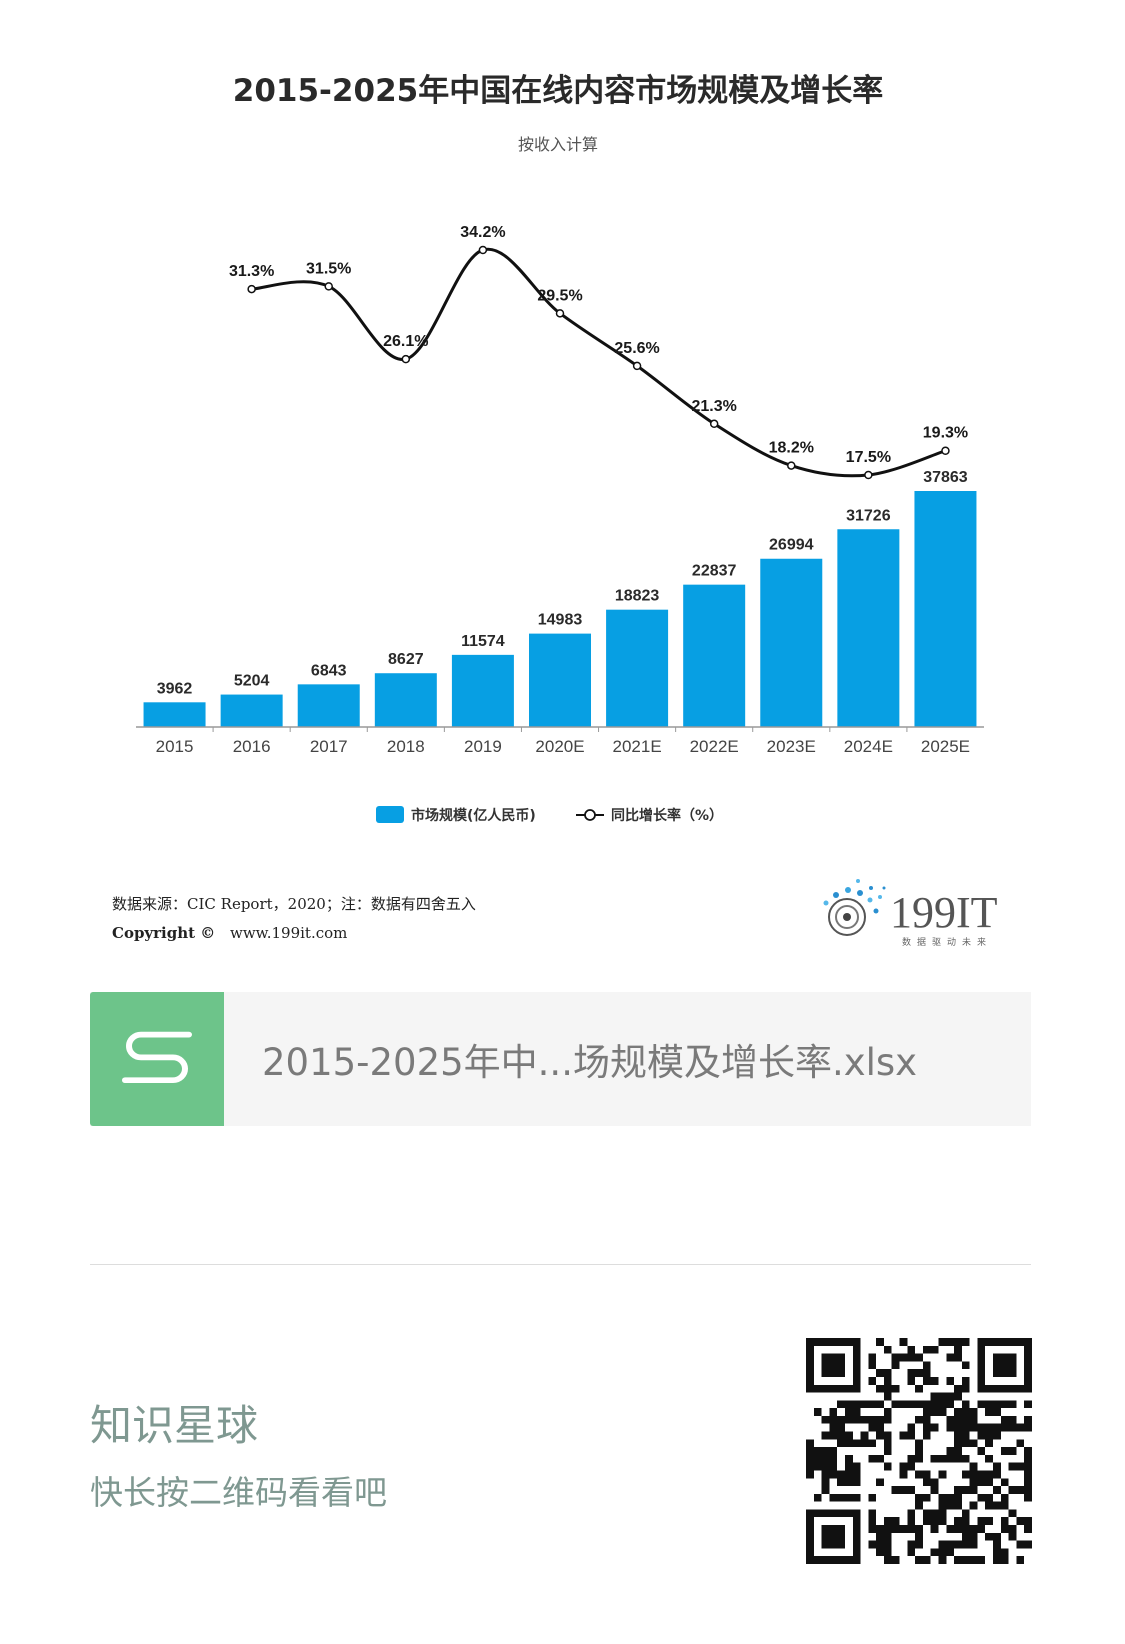  Describe the element at coordinates (473, 815) in the screenshot. I see `legend-bar-label: 市场规模(亿人民币)` at that location.